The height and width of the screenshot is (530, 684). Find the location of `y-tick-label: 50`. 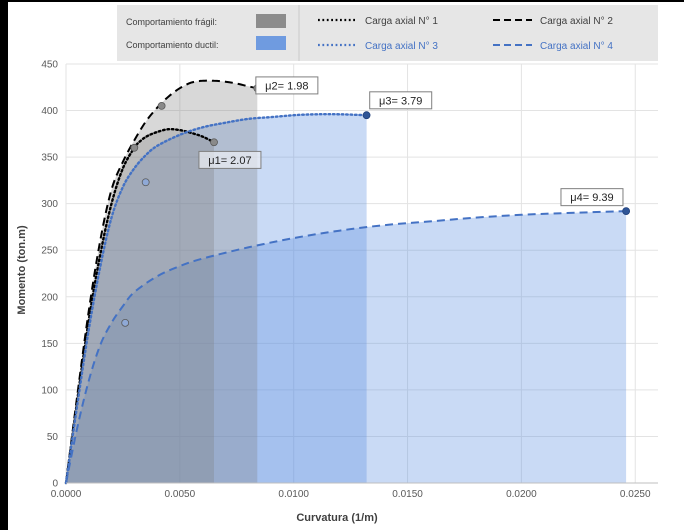

y-tick-label: 50 is located at coordinates (53, 437).